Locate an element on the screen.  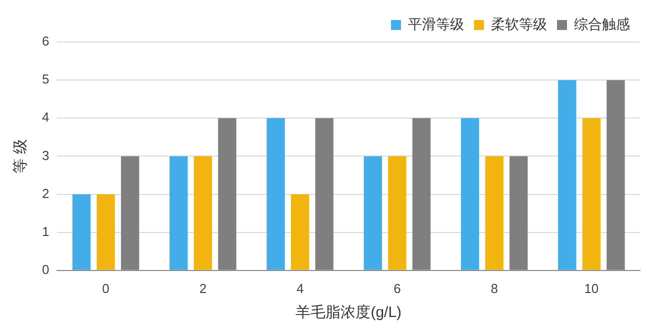
legend-label: 综合触感 is located at coordinates (602, 24).